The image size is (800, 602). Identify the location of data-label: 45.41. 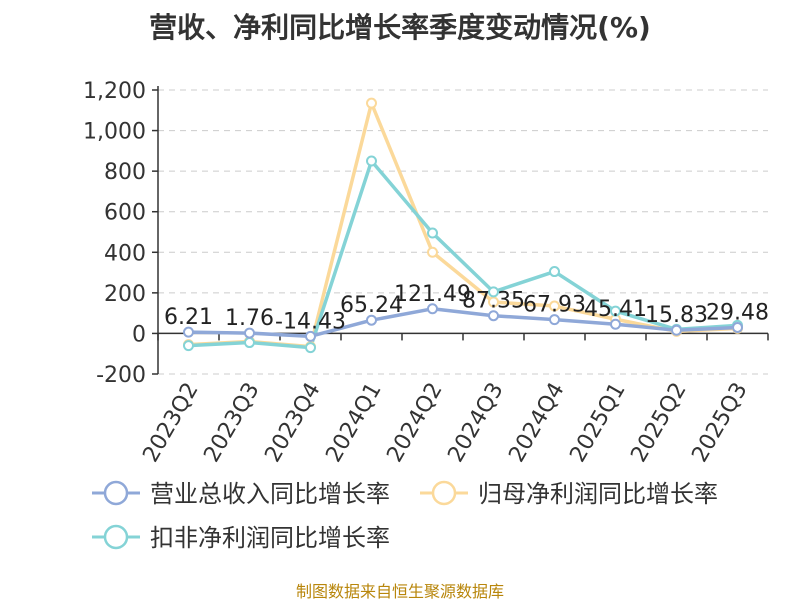
(615, 309).